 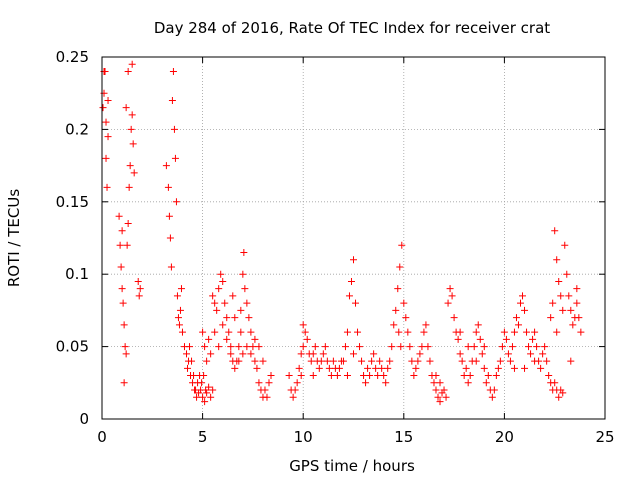 What do you see at coordinates (84, 419) in the screenshot?
I see `y-tick-label: 0` at bounding box center [84, 419].